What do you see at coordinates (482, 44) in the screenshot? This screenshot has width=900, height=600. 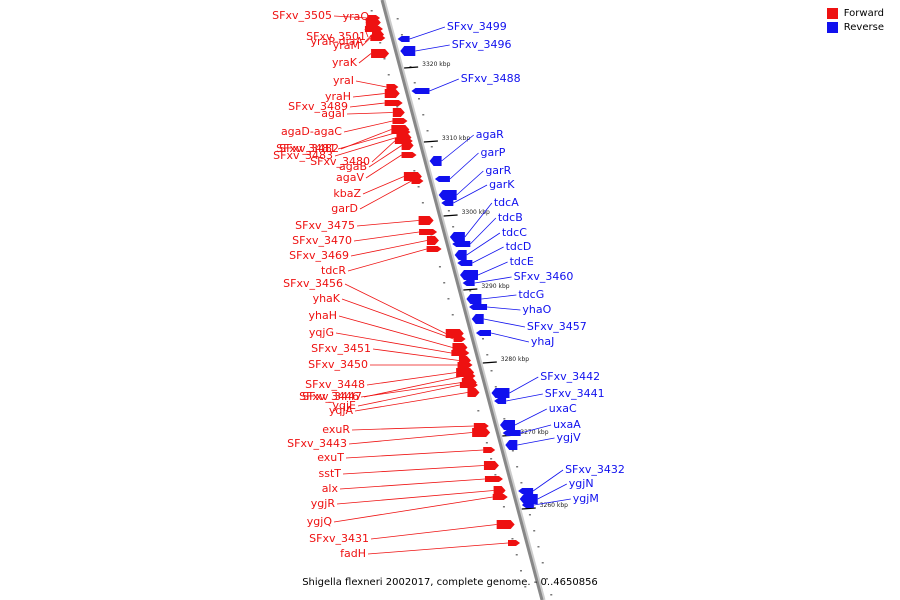 I see `reverse-gene-label: SFxv_3496` at bounding box center [482, 44].